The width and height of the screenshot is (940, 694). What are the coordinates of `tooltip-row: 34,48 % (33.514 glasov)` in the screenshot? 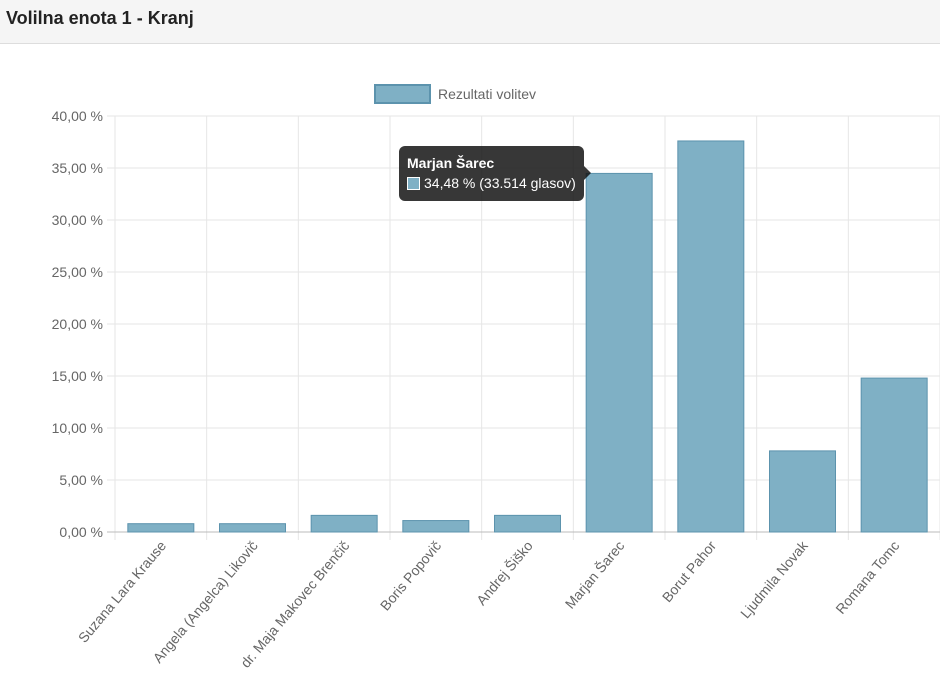 It's located at (491, 183).